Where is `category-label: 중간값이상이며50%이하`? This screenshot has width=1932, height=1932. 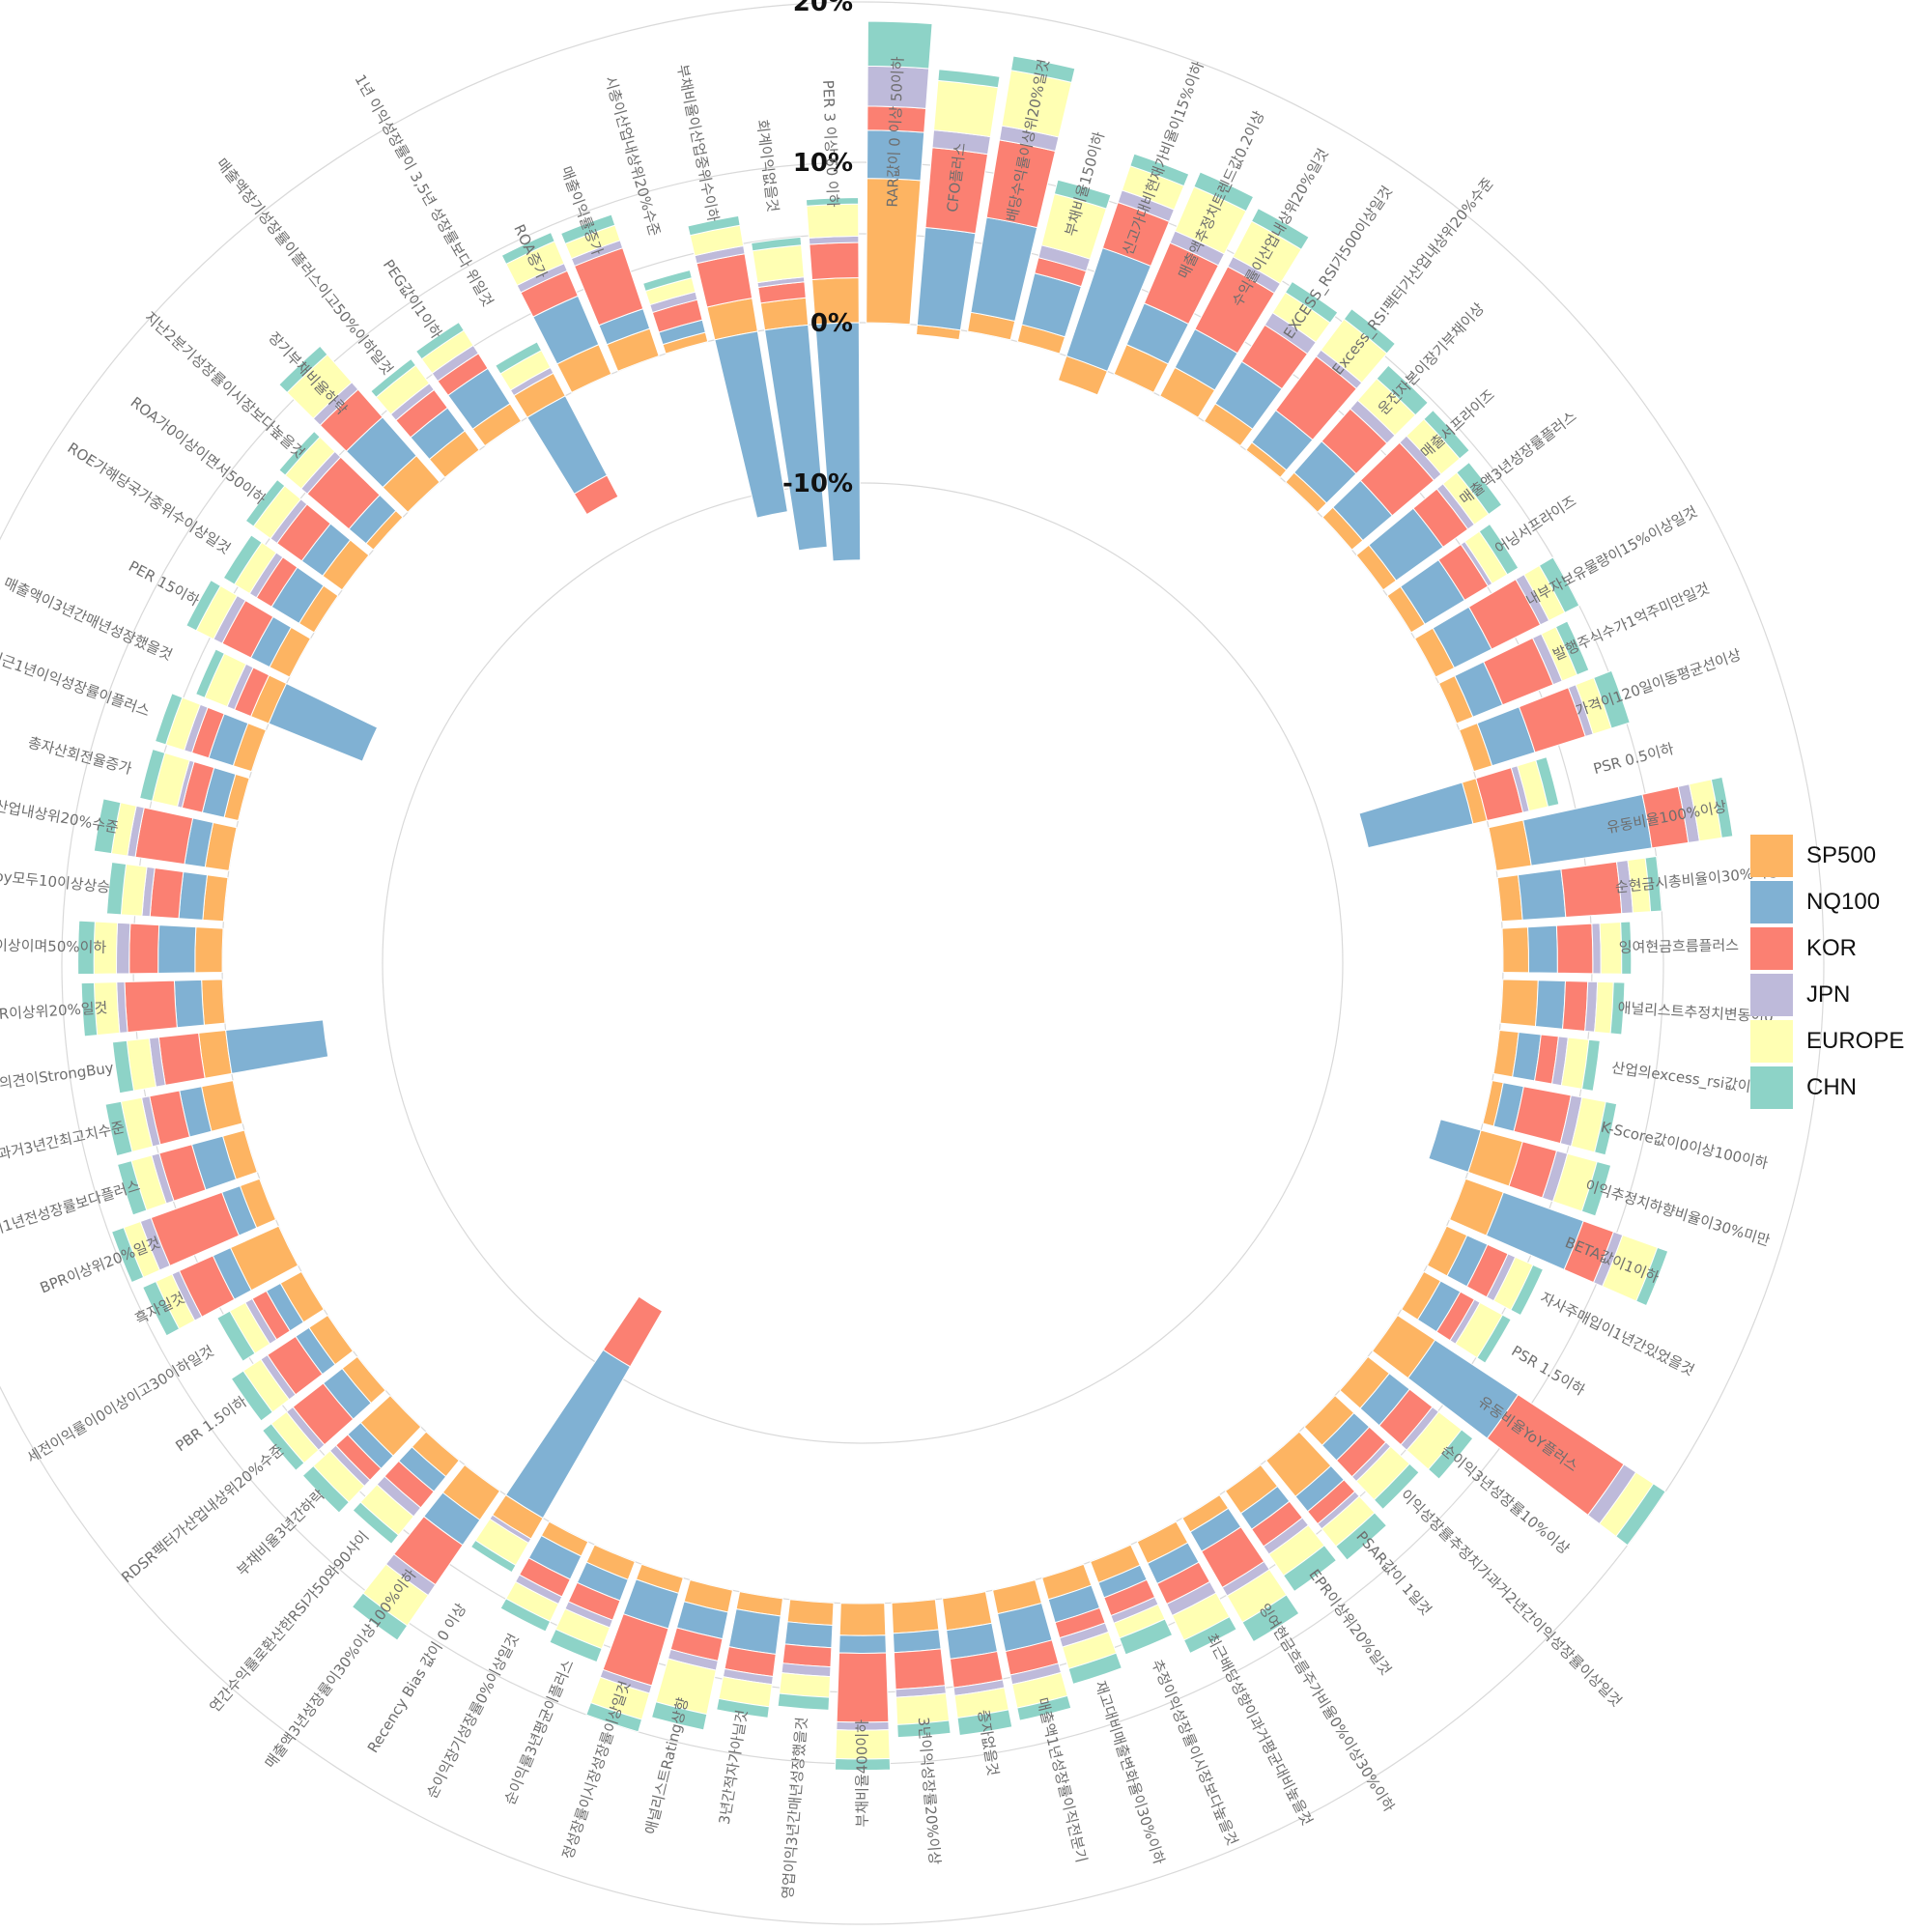 category-label: 중간값이상이며50%이하 is located at coordinates (53, 946).